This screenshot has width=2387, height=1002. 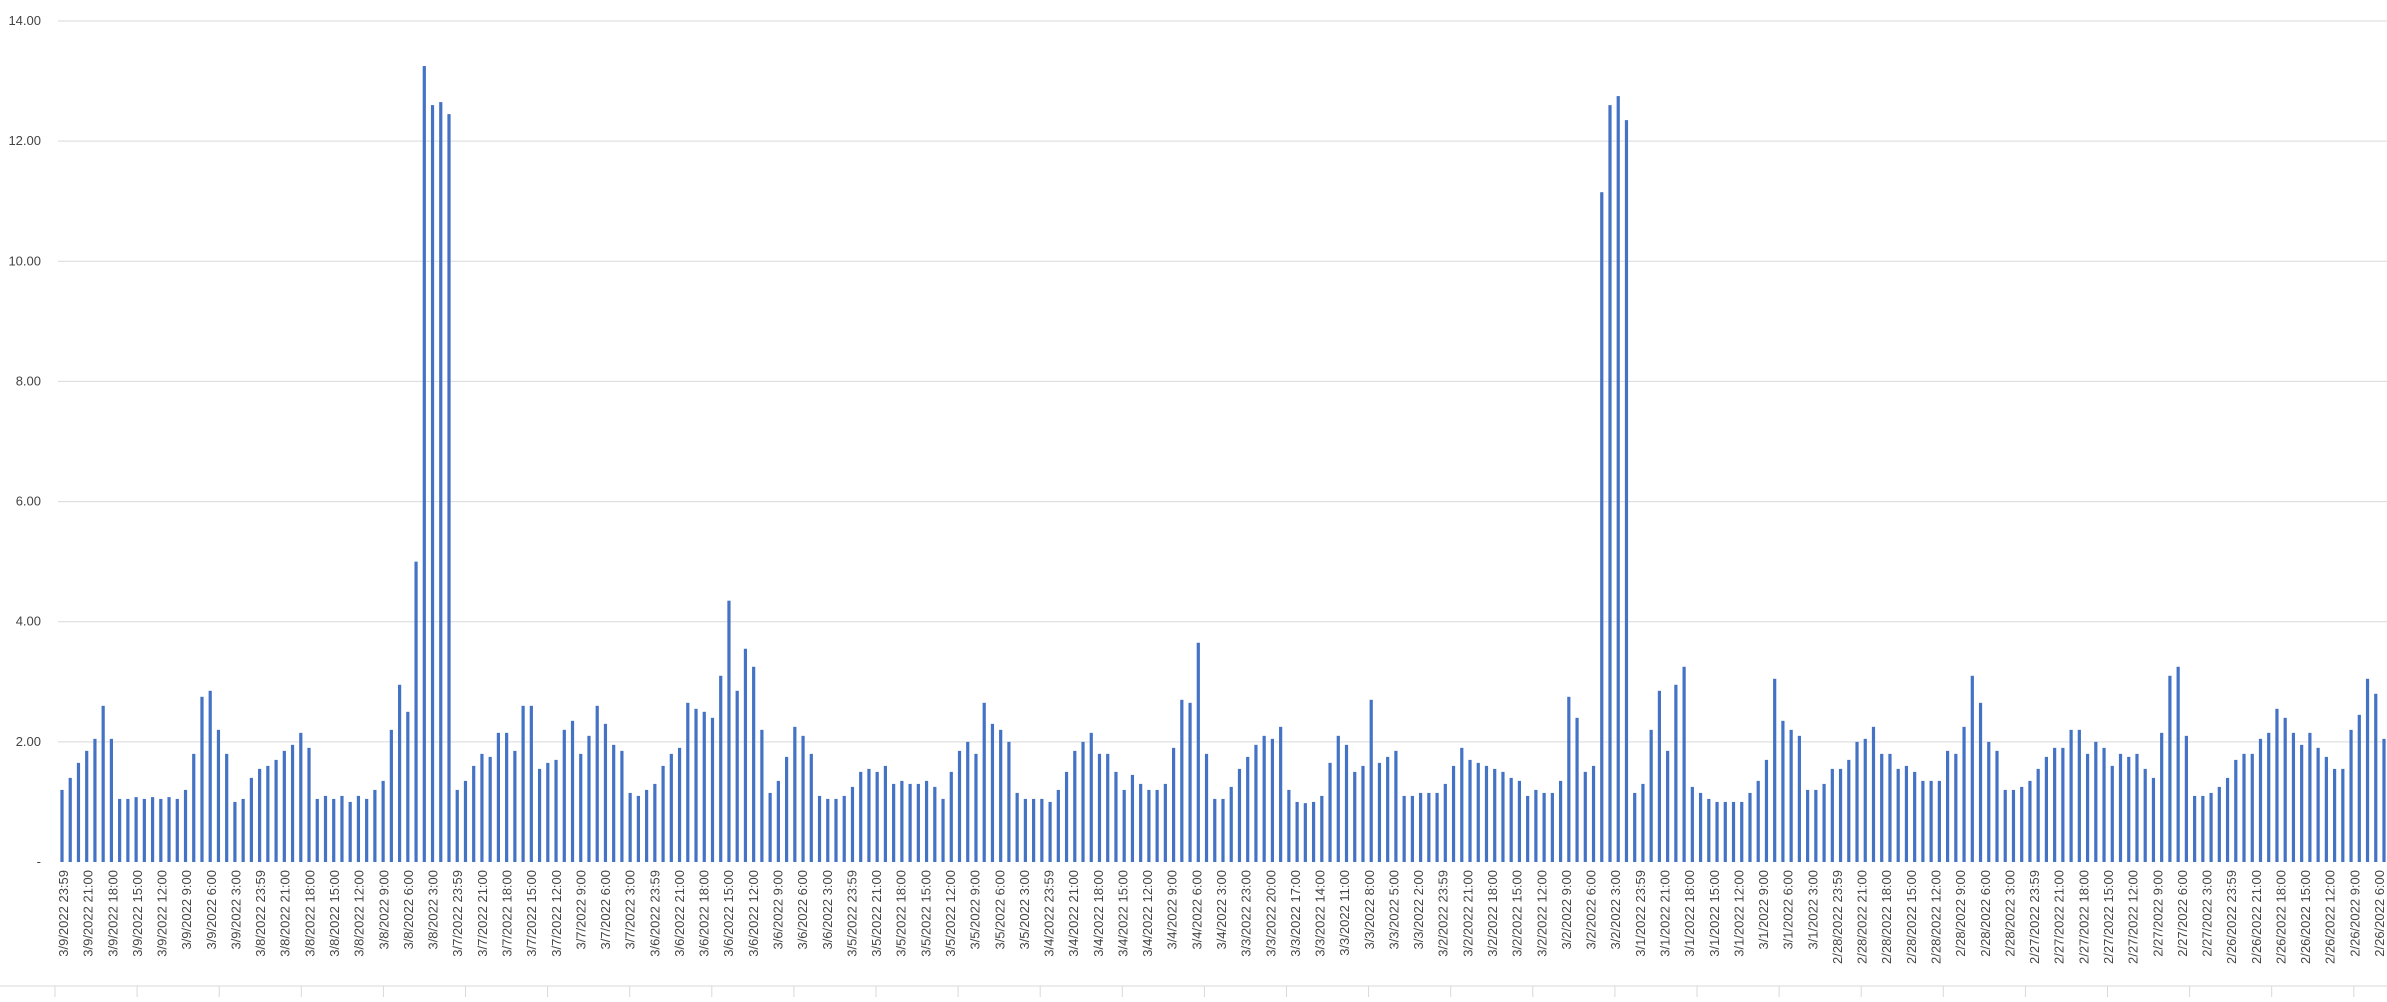 What do you see at coordinates (2034, 917) in the screenshot?
I see `x-tick-label: 2/27/2022 23:59` at bounding box center [2034, 917].